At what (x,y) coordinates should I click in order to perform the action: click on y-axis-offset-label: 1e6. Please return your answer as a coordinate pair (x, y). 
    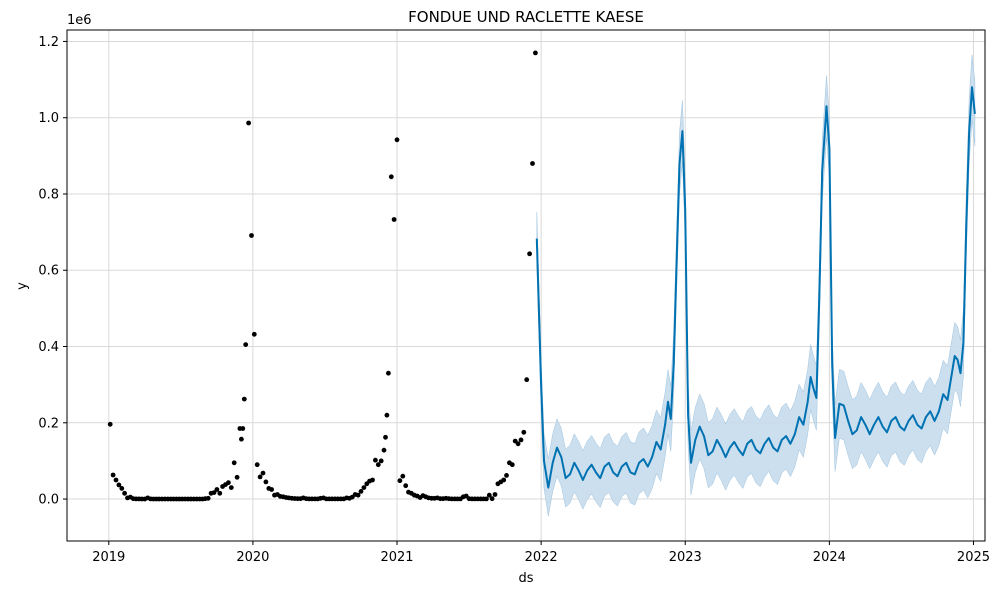
    Looking at the image, I should click on (79, 20).